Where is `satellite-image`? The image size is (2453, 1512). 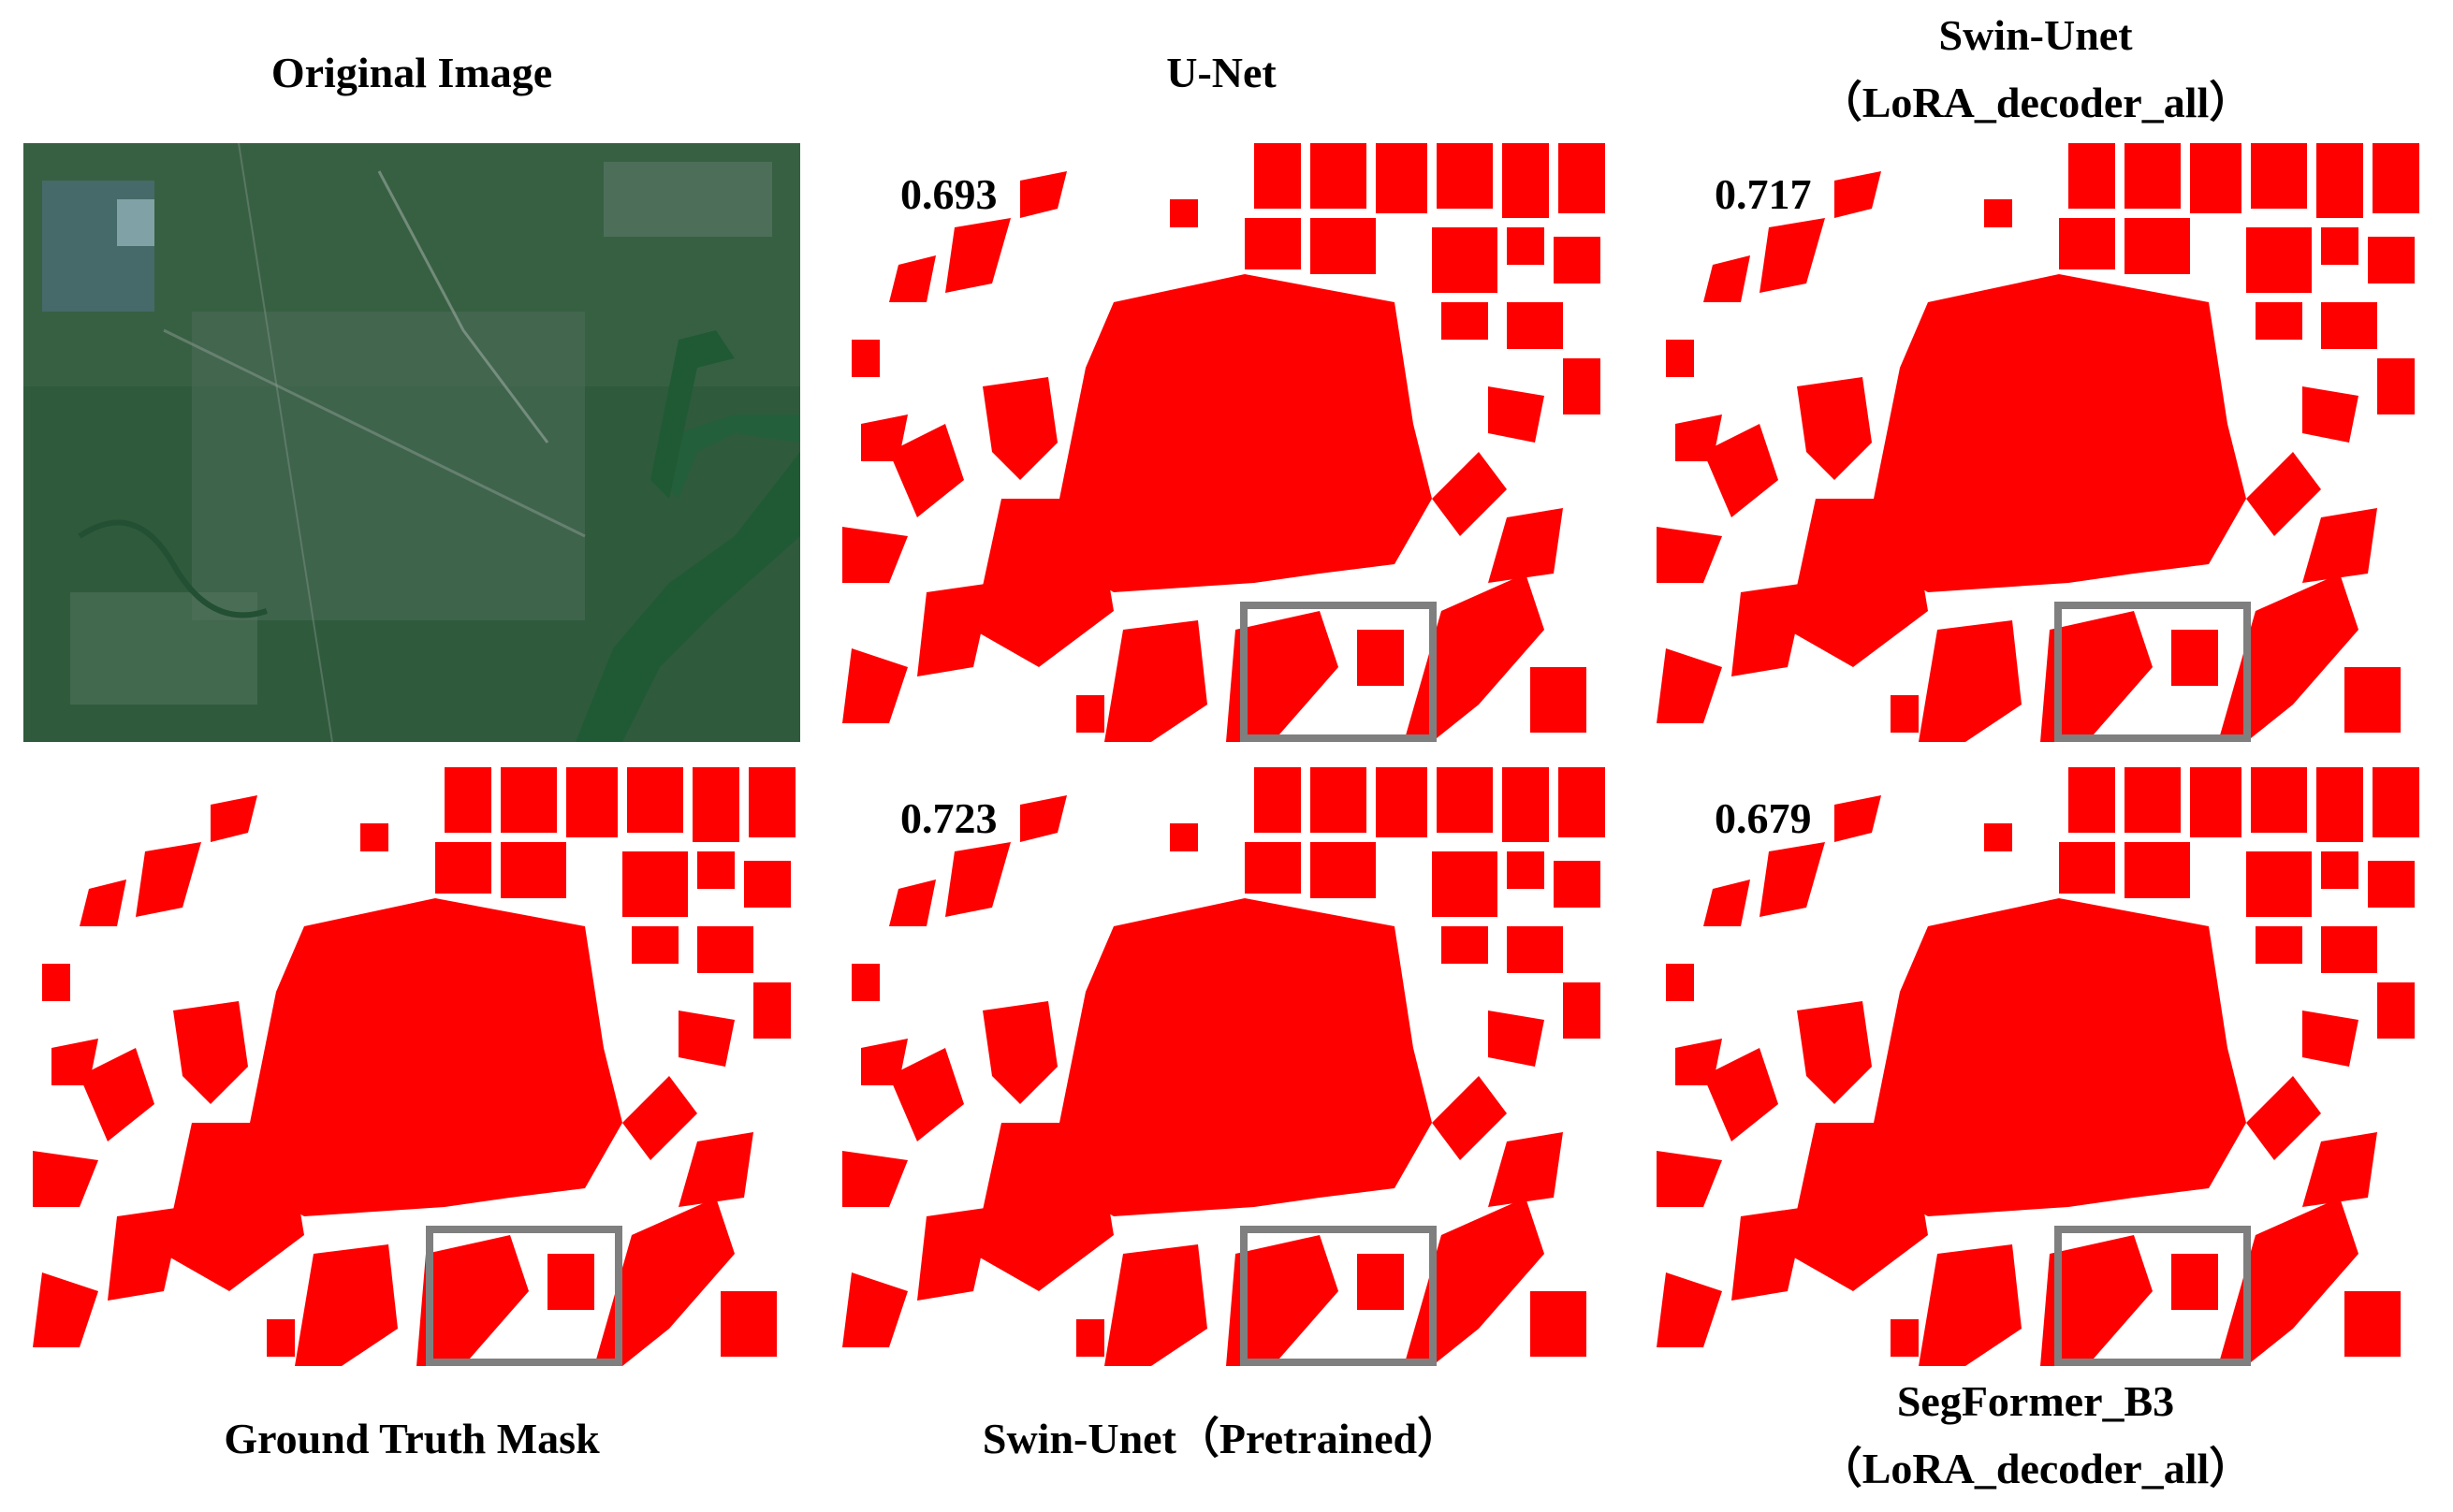
satellite-image is located at coordinates (411, 443).